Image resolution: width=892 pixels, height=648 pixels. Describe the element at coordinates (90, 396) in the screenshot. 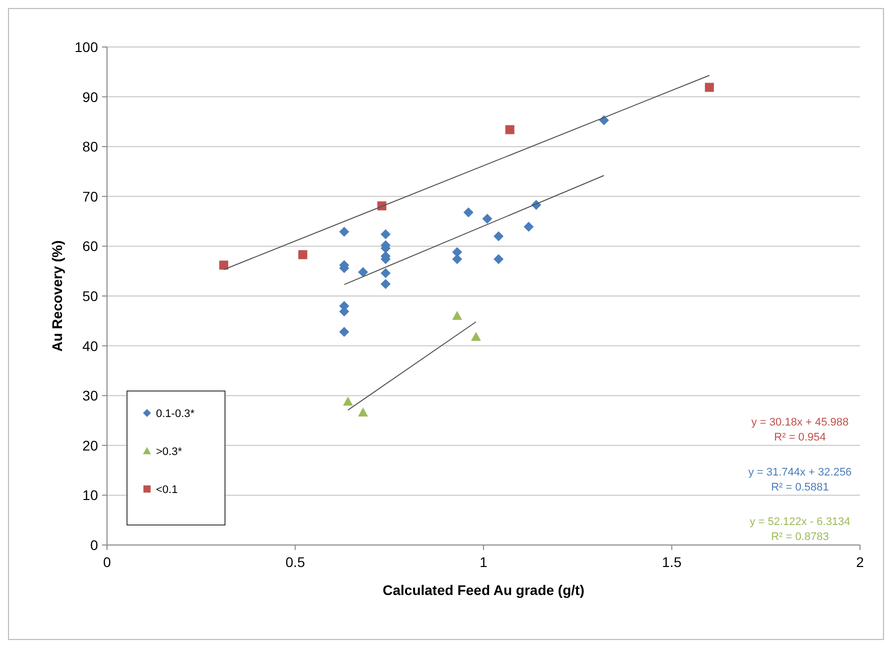

I see `y-tick-label: 30` at that location.